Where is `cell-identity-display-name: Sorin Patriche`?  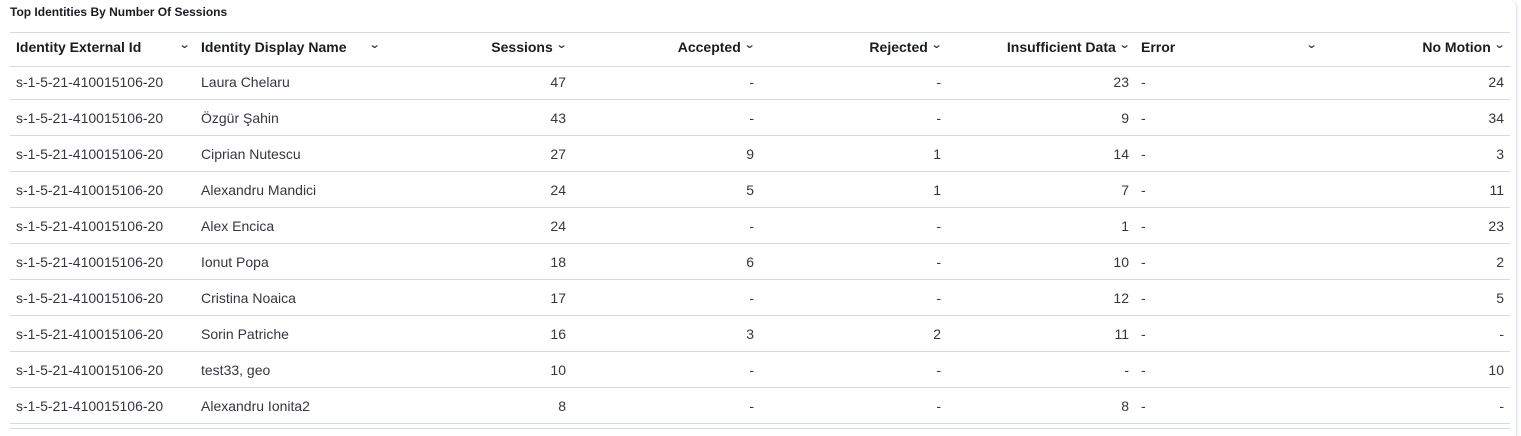
cell-identity-display-name: Sorin Patriche is located at coordinates (245, 333).